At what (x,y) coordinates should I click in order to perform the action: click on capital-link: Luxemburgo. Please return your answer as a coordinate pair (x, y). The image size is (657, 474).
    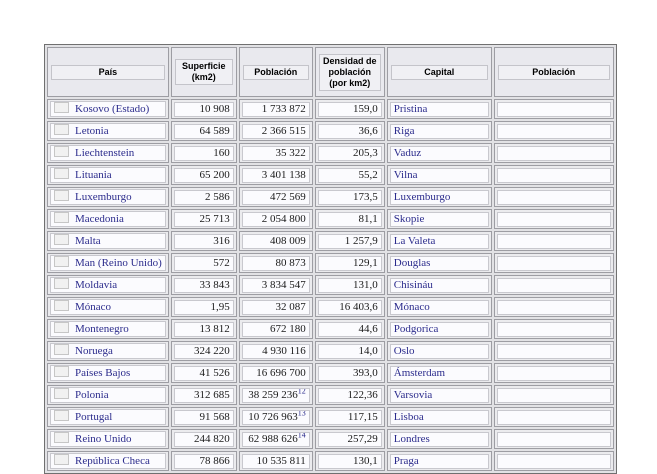
    Looking at the image, I should click on (422, 196).